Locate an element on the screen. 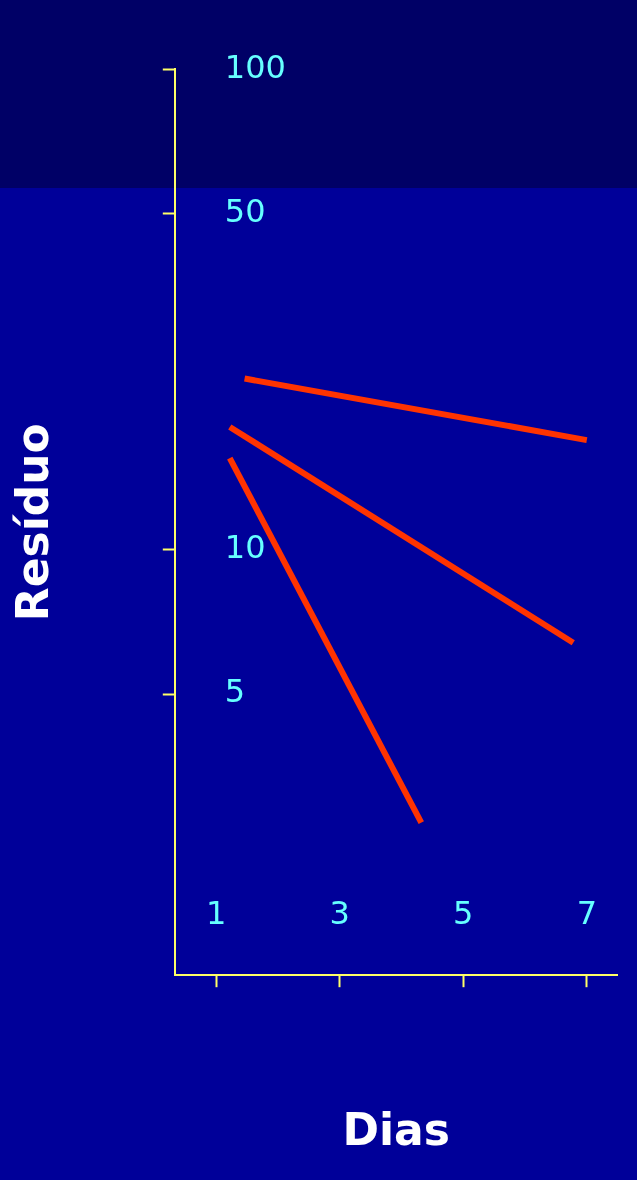  y-tick-label: 50 is located at coordinates (245, 211).